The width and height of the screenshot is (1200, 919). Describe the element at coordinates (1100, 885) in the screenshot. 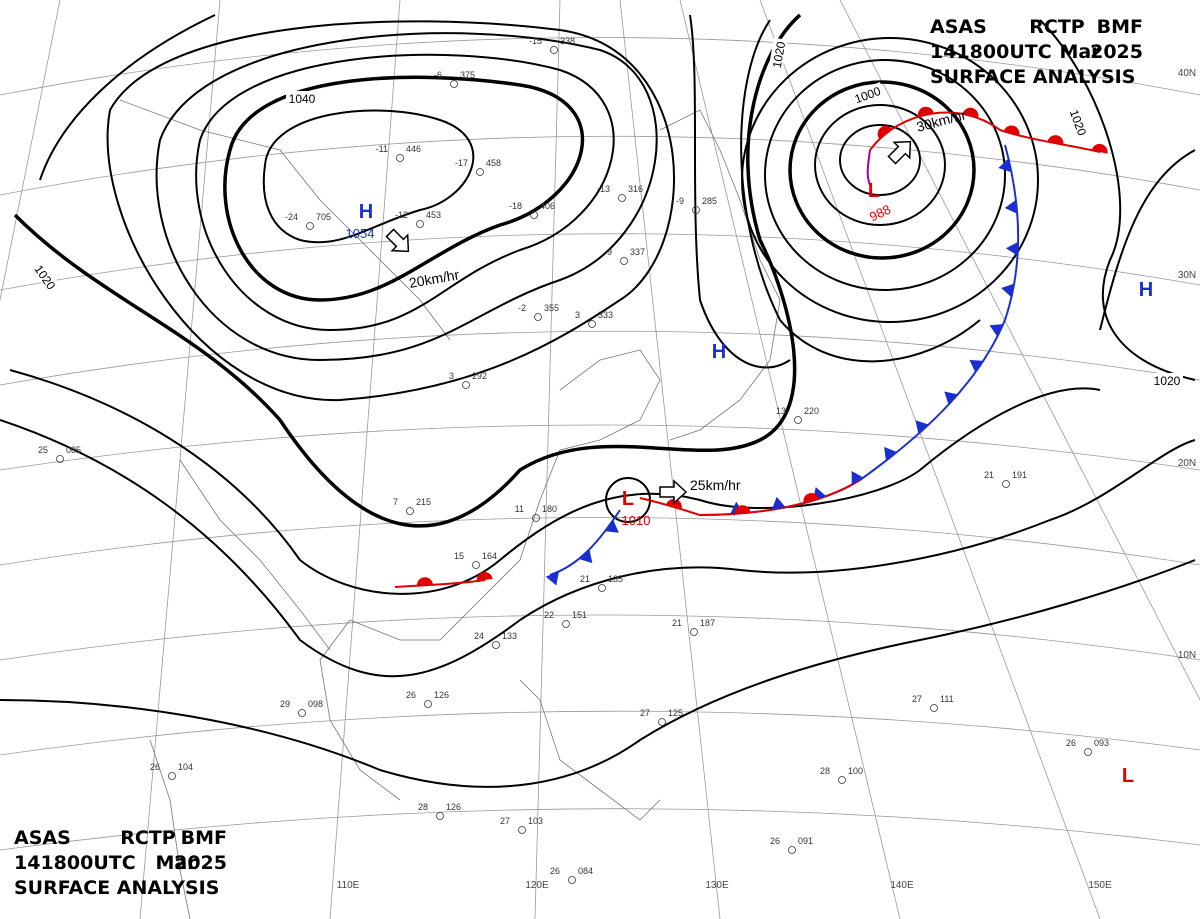

I see `longitude-label: 150E` at that location.